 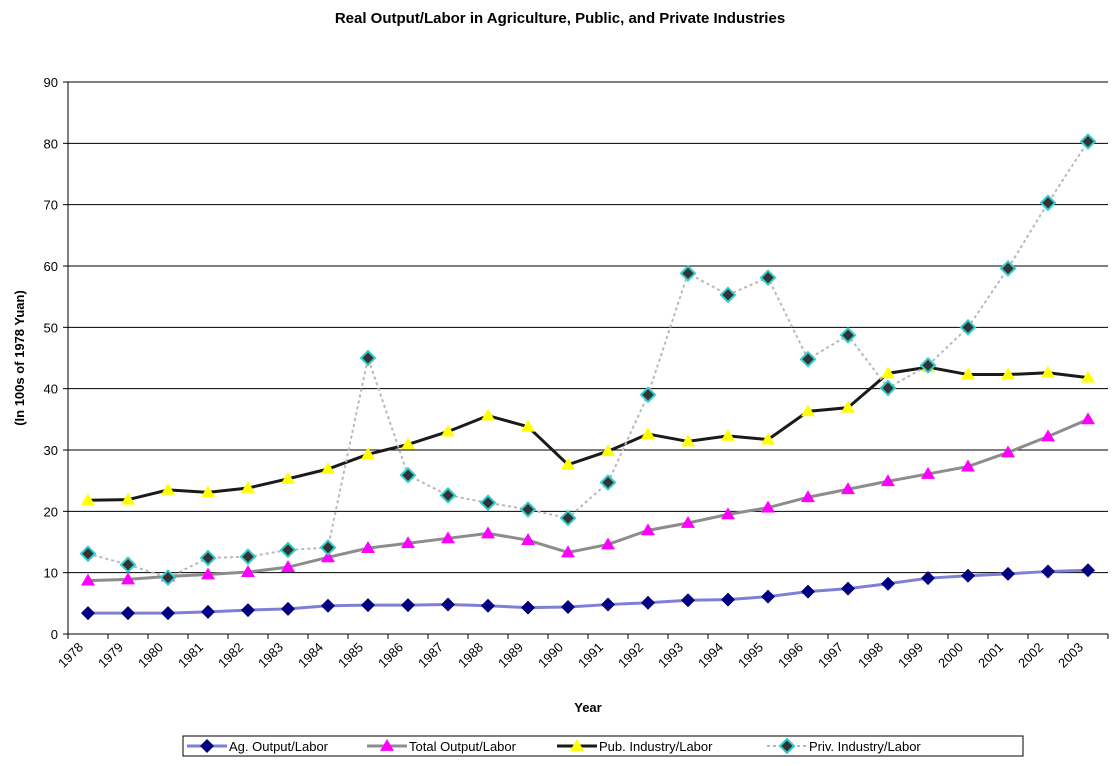 What do you see at coordinates (110, 655) in the screenshot?
I see `x-tick-label: 1979` at bounding box center [110, 655].